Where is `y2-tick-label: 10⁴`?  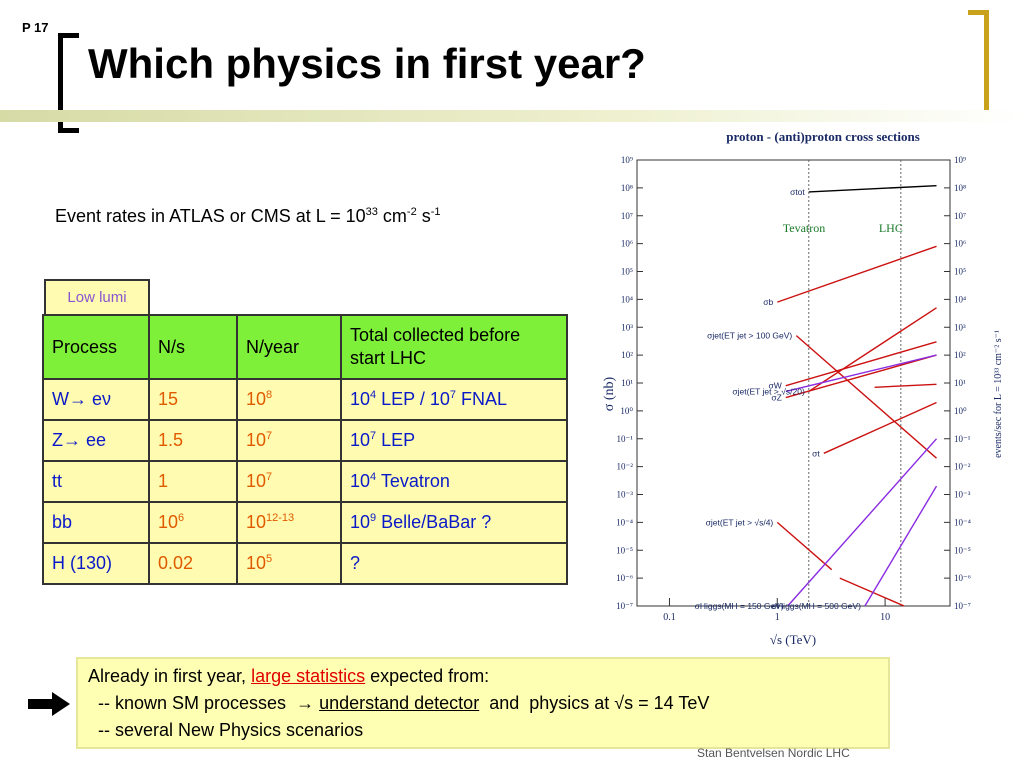 y2-tick-label: 10⁴ is located at coordinates (960, 299).